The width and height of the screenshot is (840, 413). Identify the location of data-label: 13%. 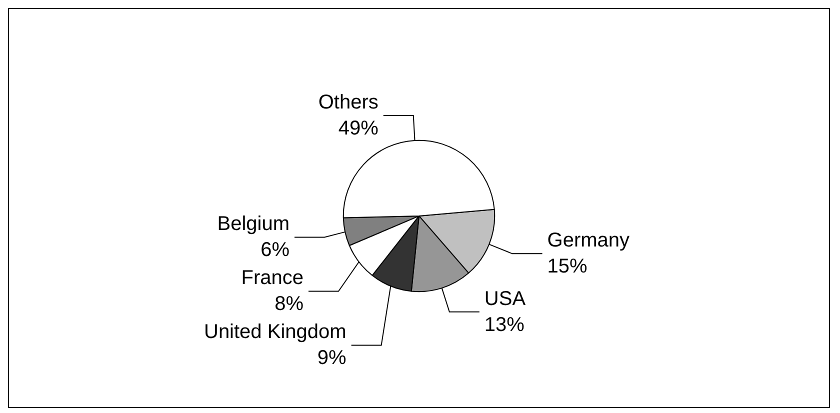
(504, 325).